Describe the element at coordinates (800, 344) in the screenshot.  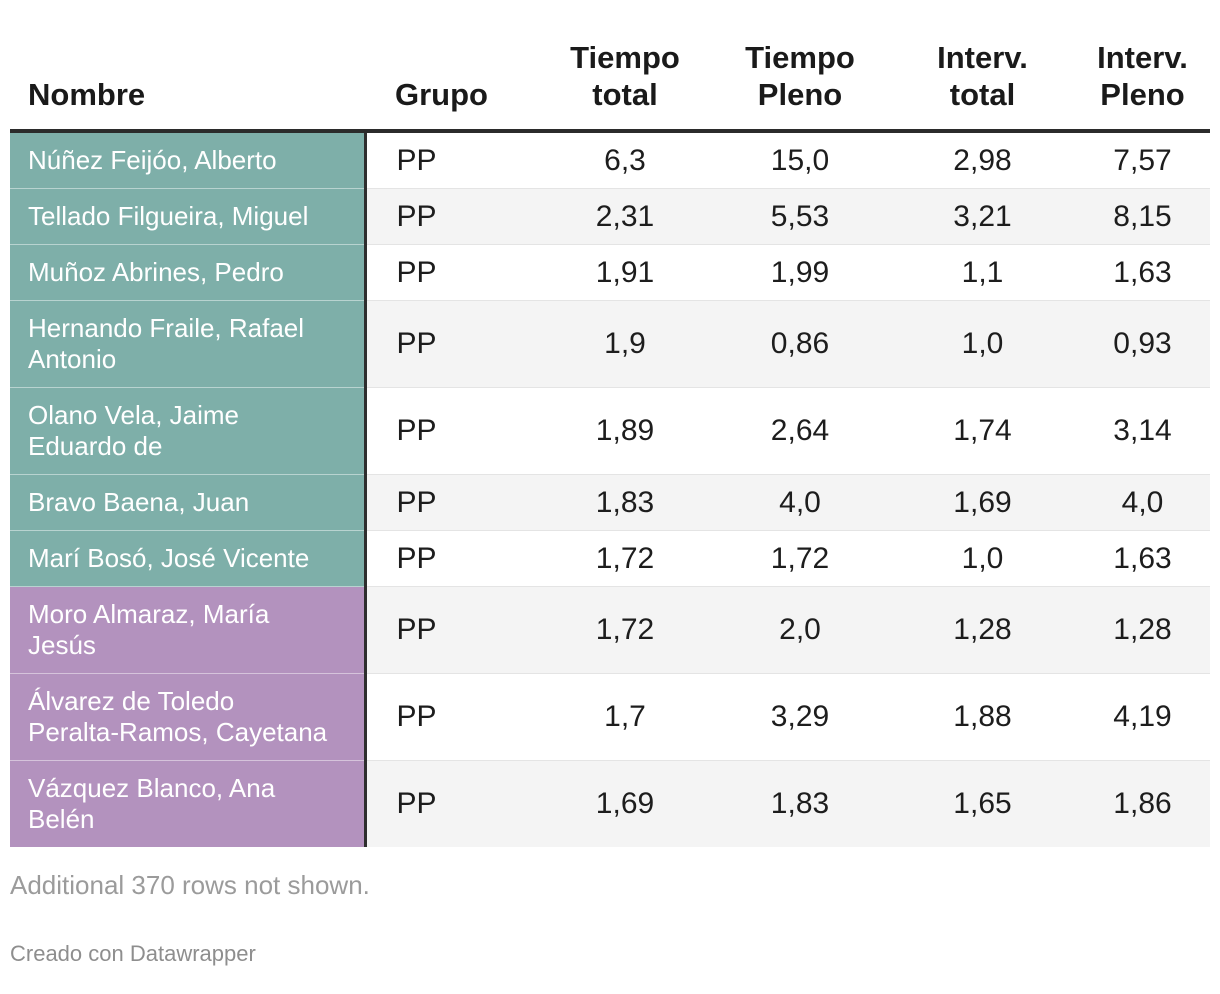
I see `cell-tiempo-pleno: 0,86` at that location.